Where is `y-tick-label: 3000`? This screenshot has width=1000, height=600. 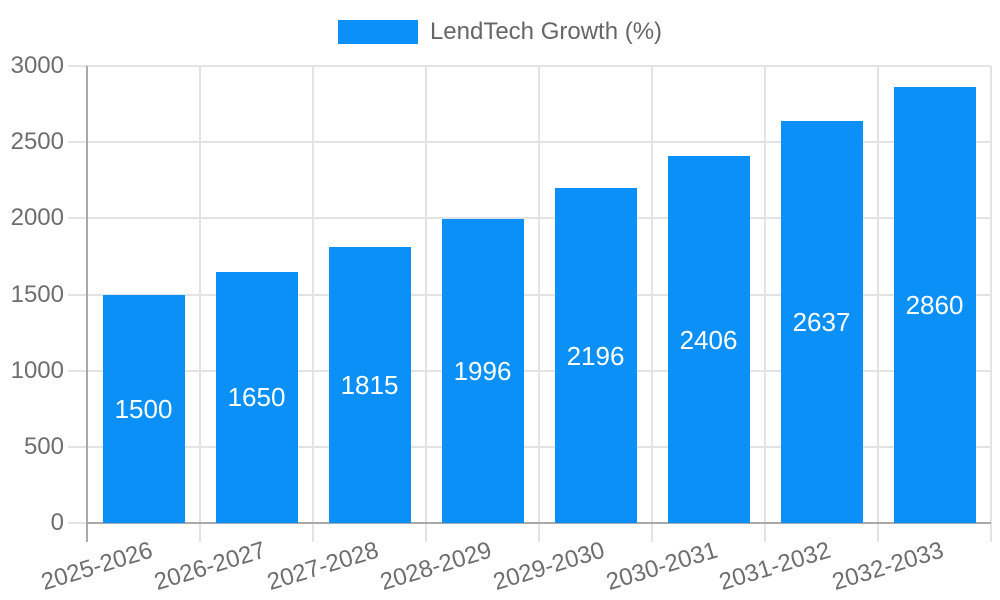
y-tick-label: 3000 is located at coordinates (37, 65).